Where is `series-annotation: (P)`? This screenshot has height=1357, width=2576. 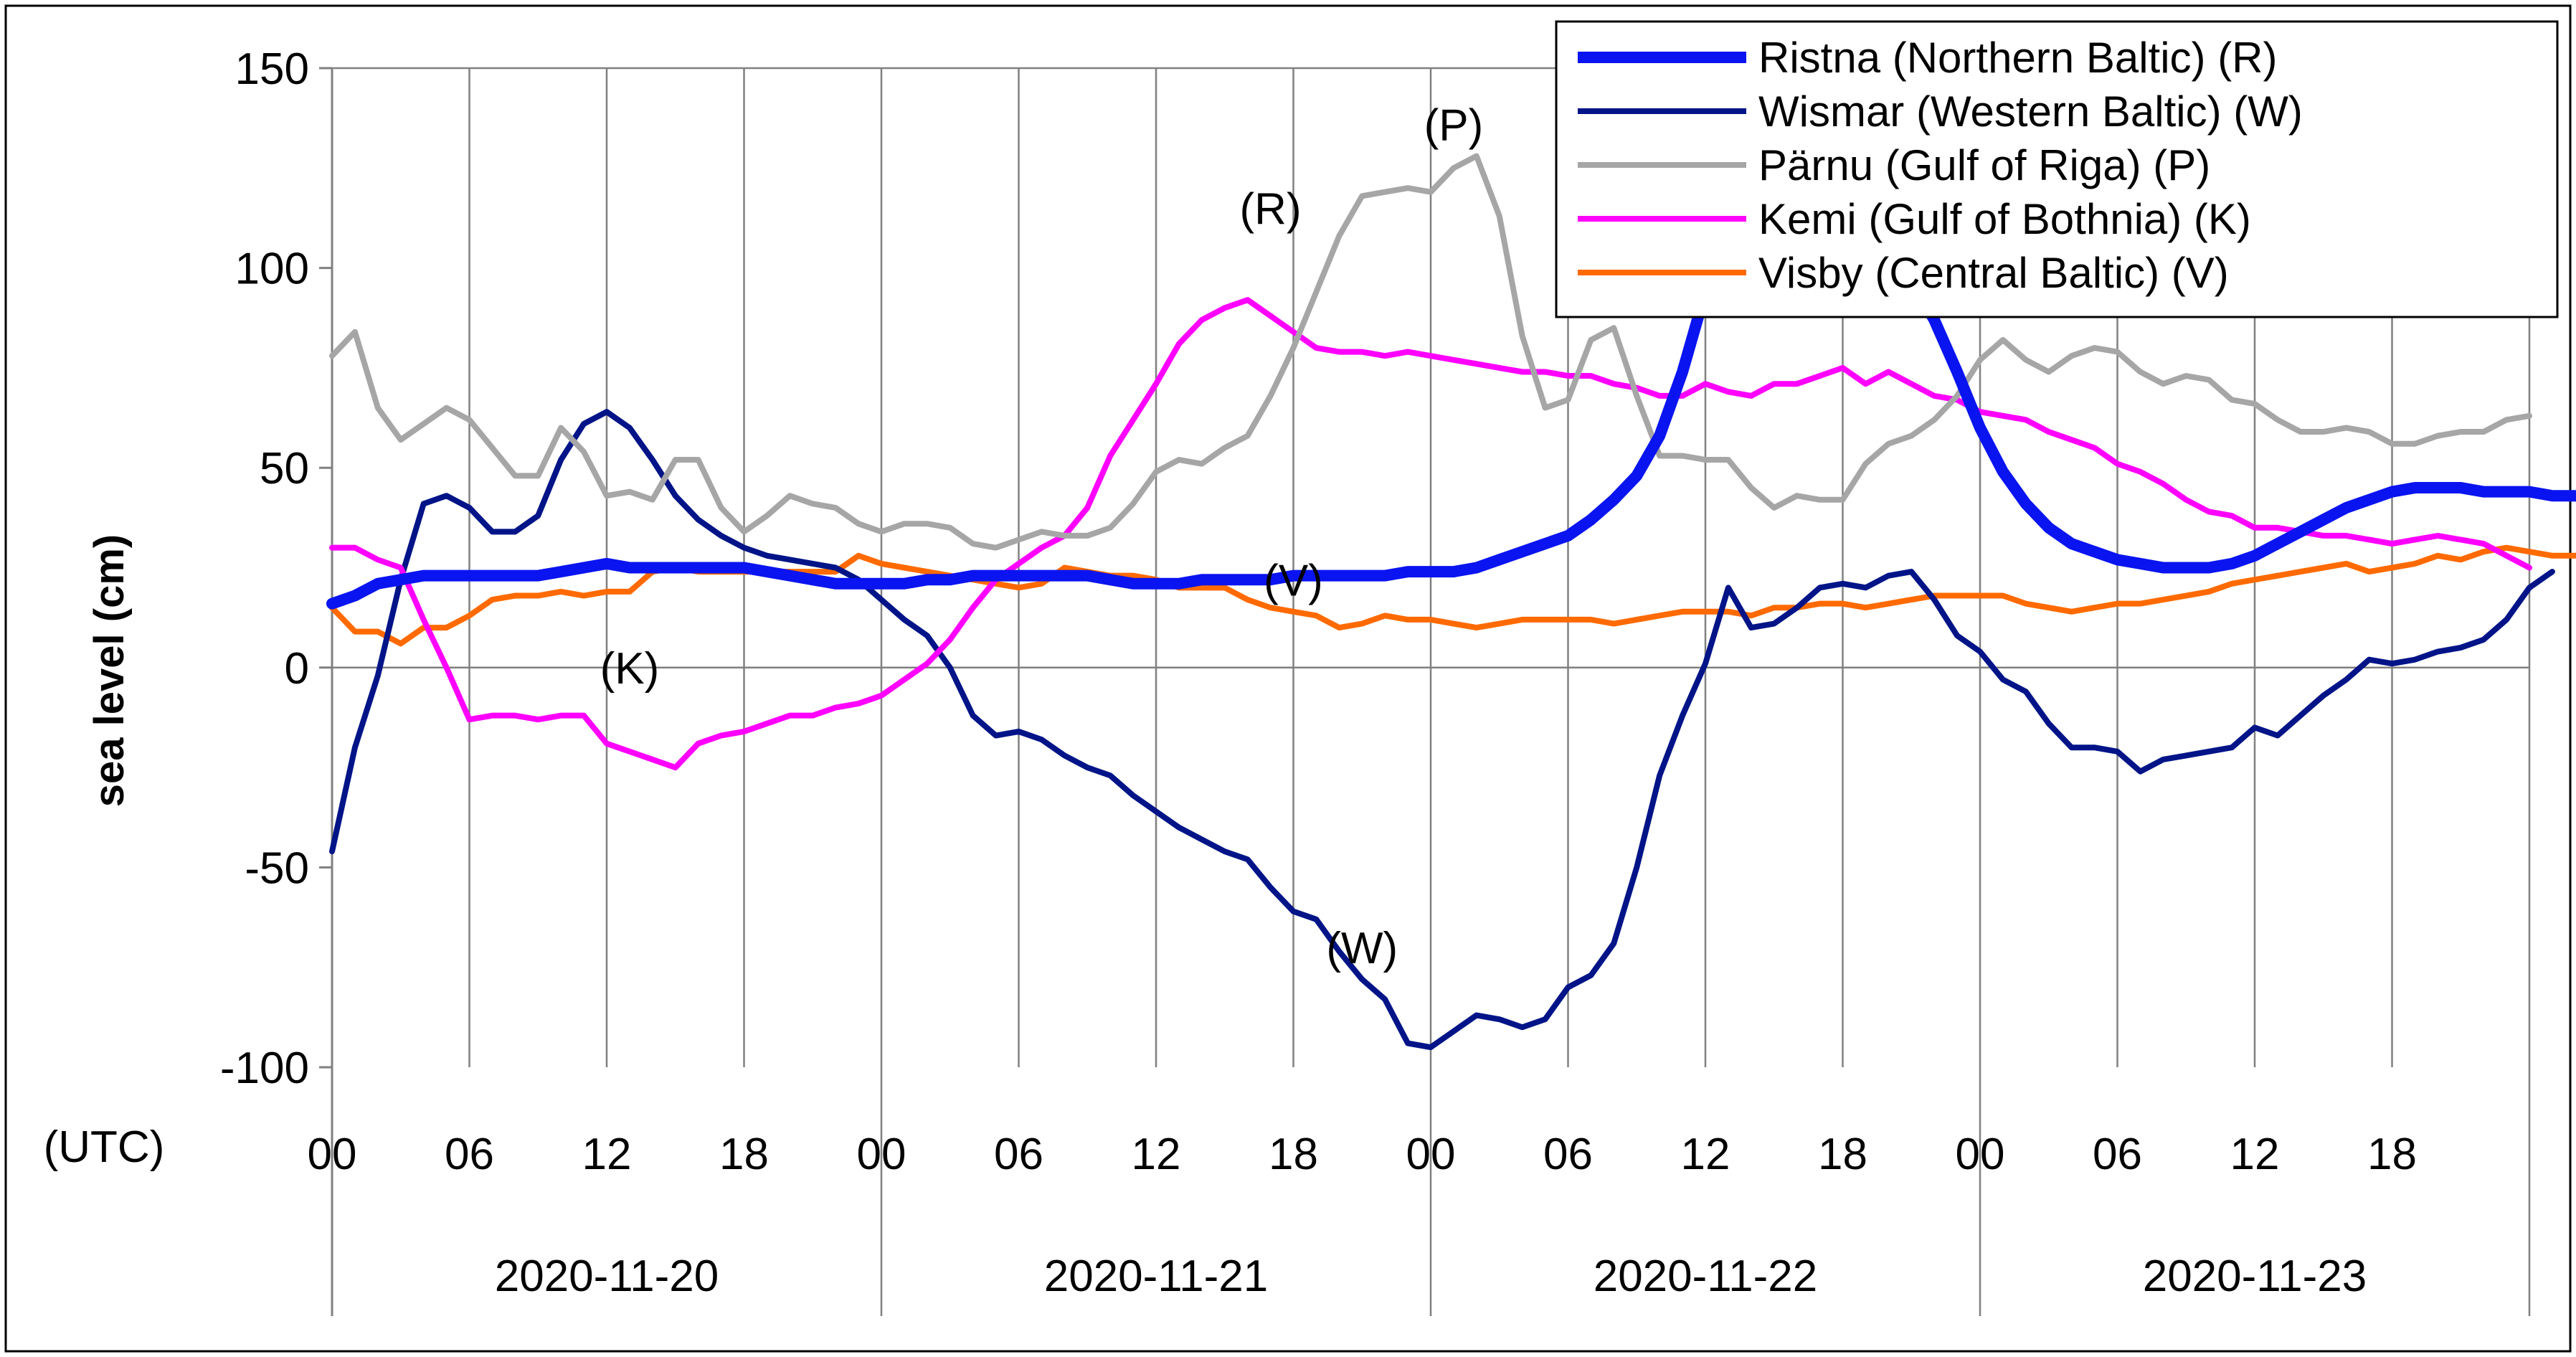
series-annotation: (P) is located at coordinates (1454, 125).